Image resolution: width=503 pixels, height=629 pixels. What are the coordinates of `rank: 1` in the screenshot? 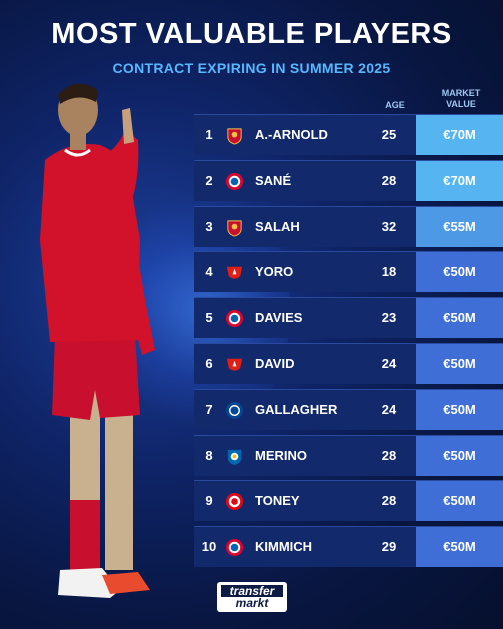 It's located at (209, 134).